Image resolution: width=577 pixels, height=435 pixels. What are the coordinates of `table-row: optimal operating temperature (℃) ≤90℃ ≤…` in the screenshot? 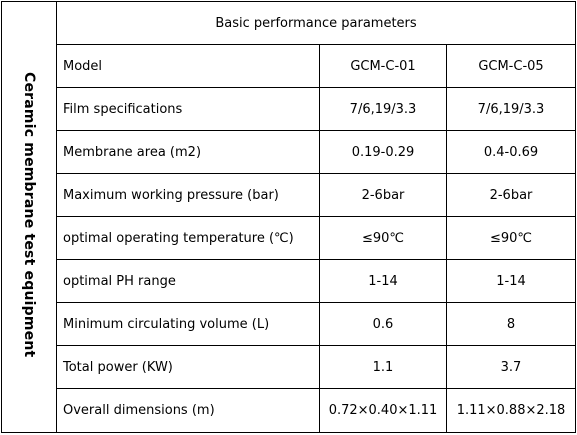 It's located at (289, 238).